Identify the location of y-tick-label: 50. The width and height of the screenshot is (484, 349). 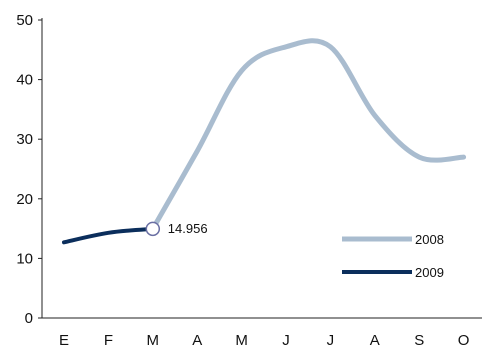
(24, 20).